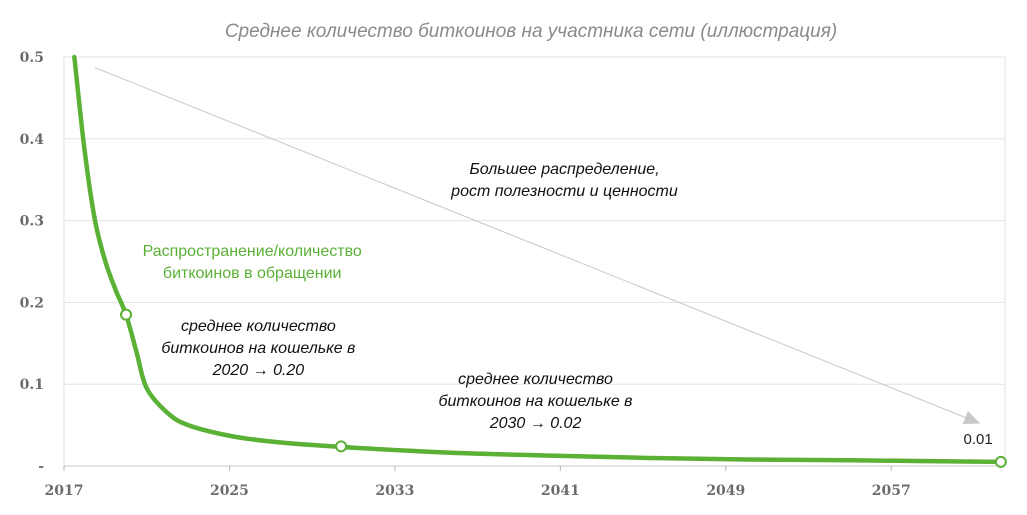  Describe the element at coordinates (394, 491) in the screenshot. I see `x-tick-label: 2033` at that location.